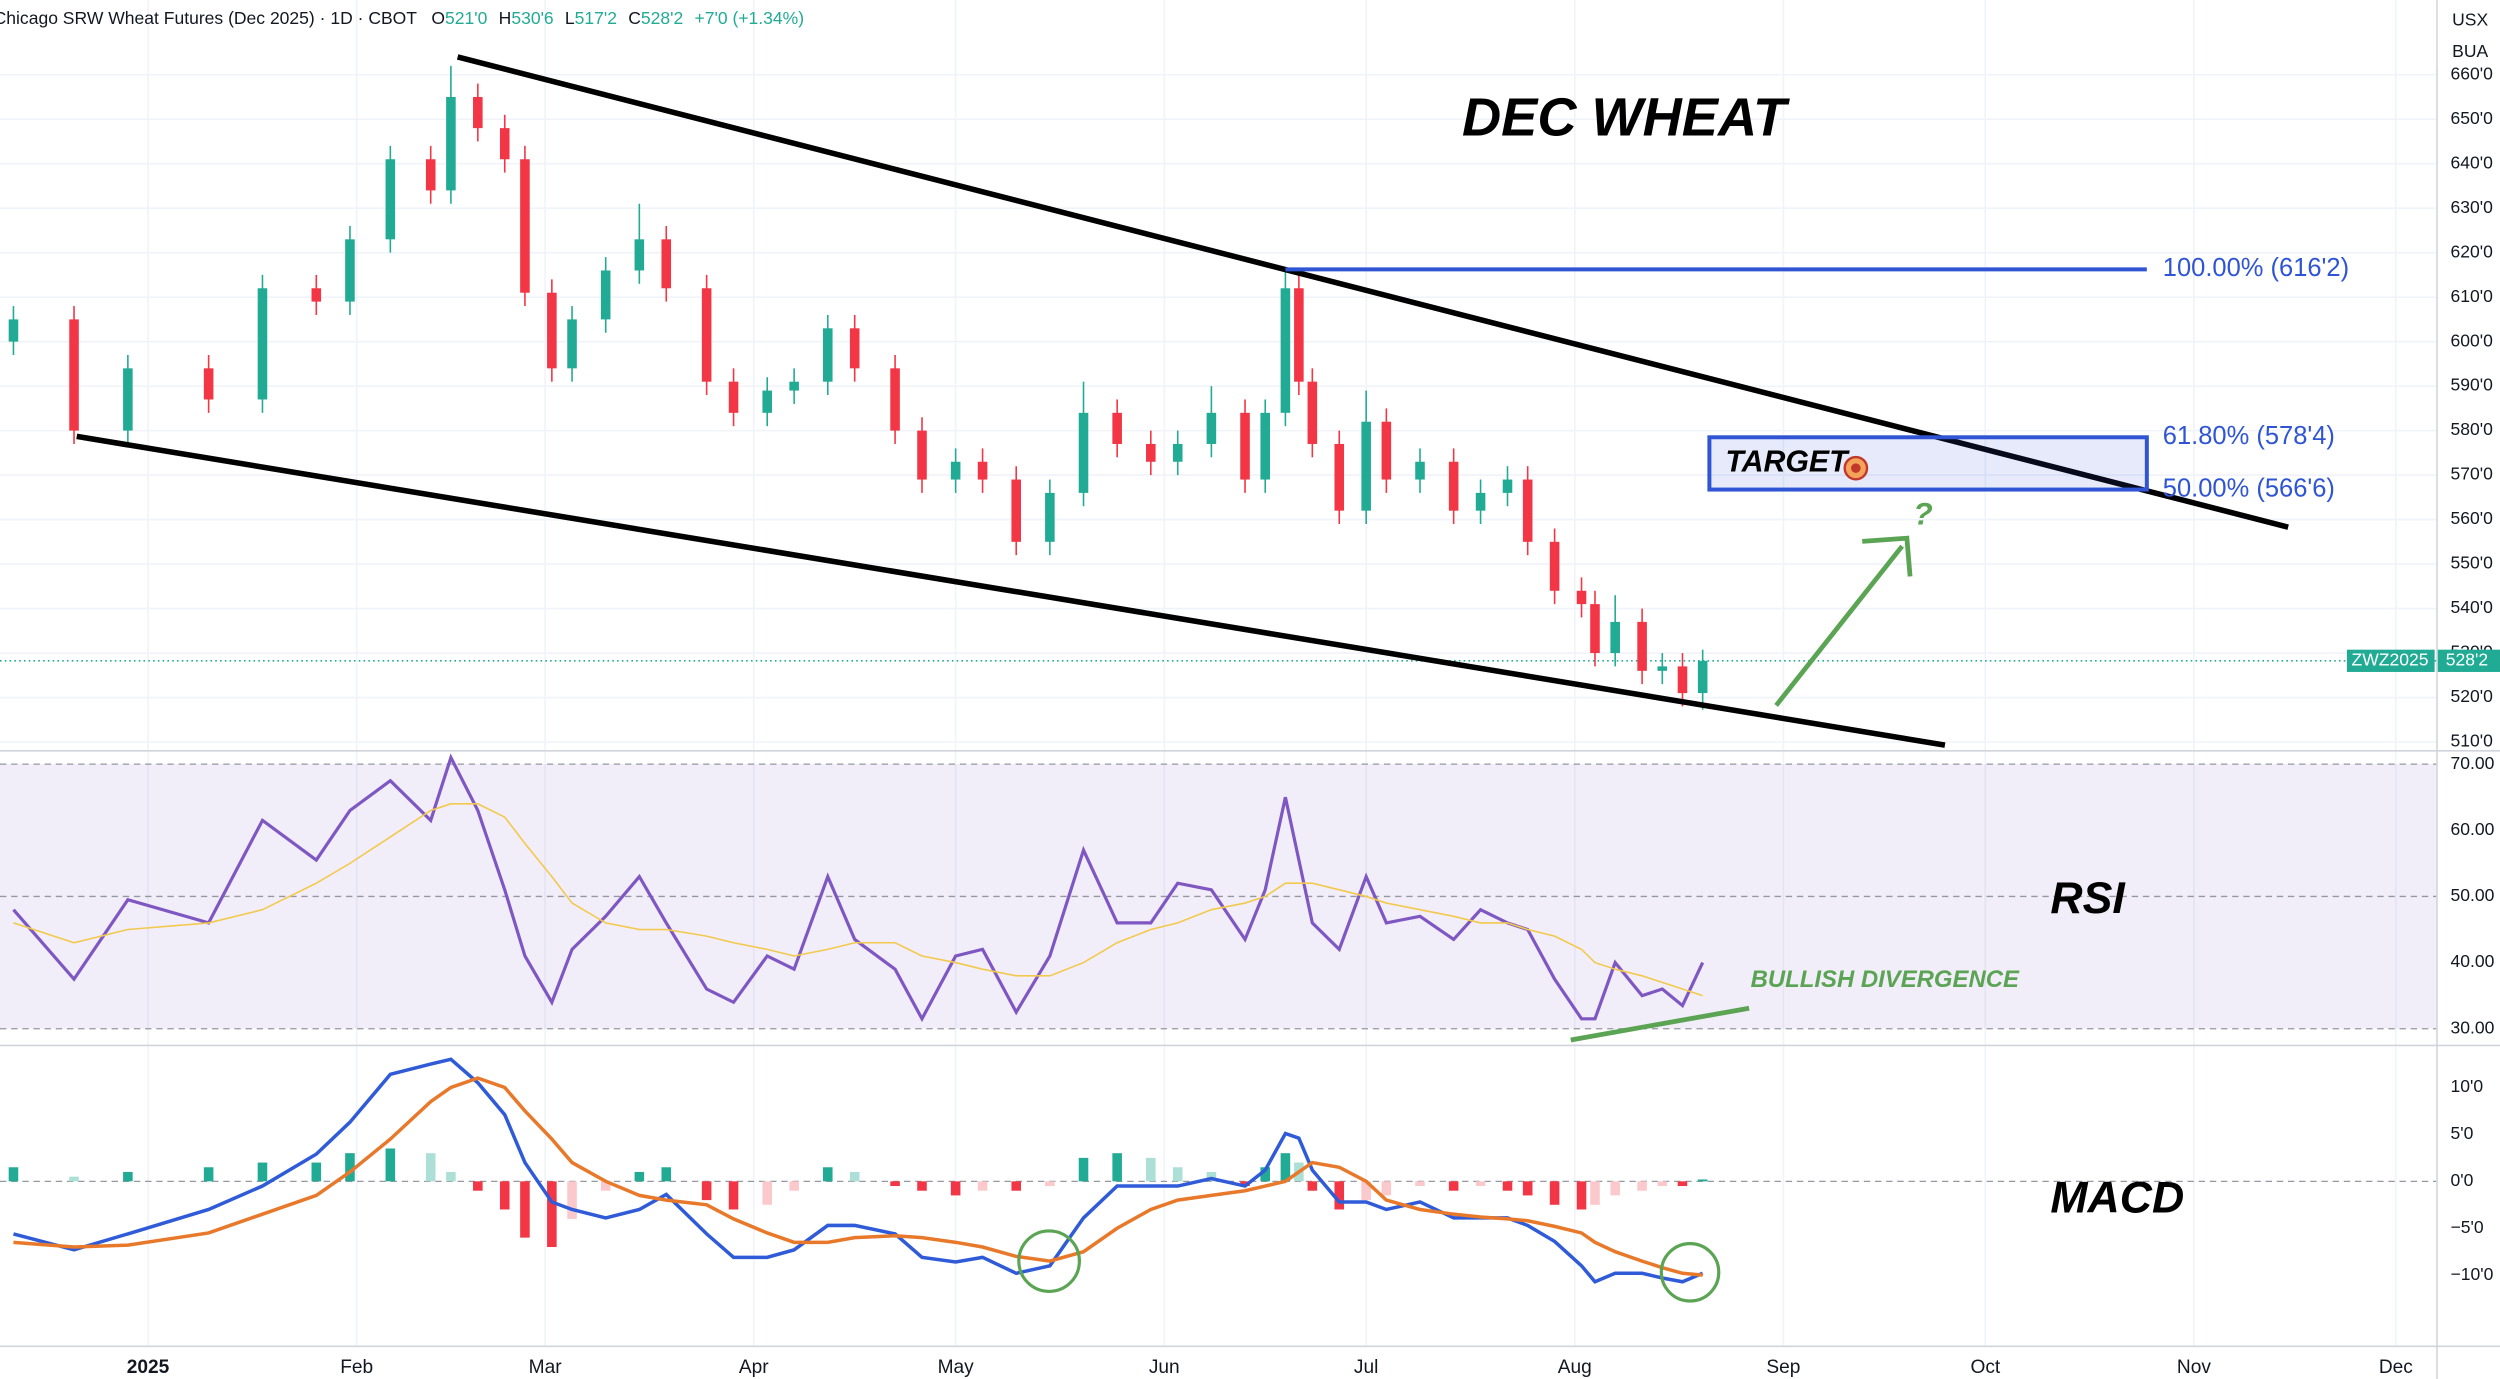  Describe the element at coordinates (2472, 607) in the screenshot. I see `y-tick-label: 540'0` at that location.